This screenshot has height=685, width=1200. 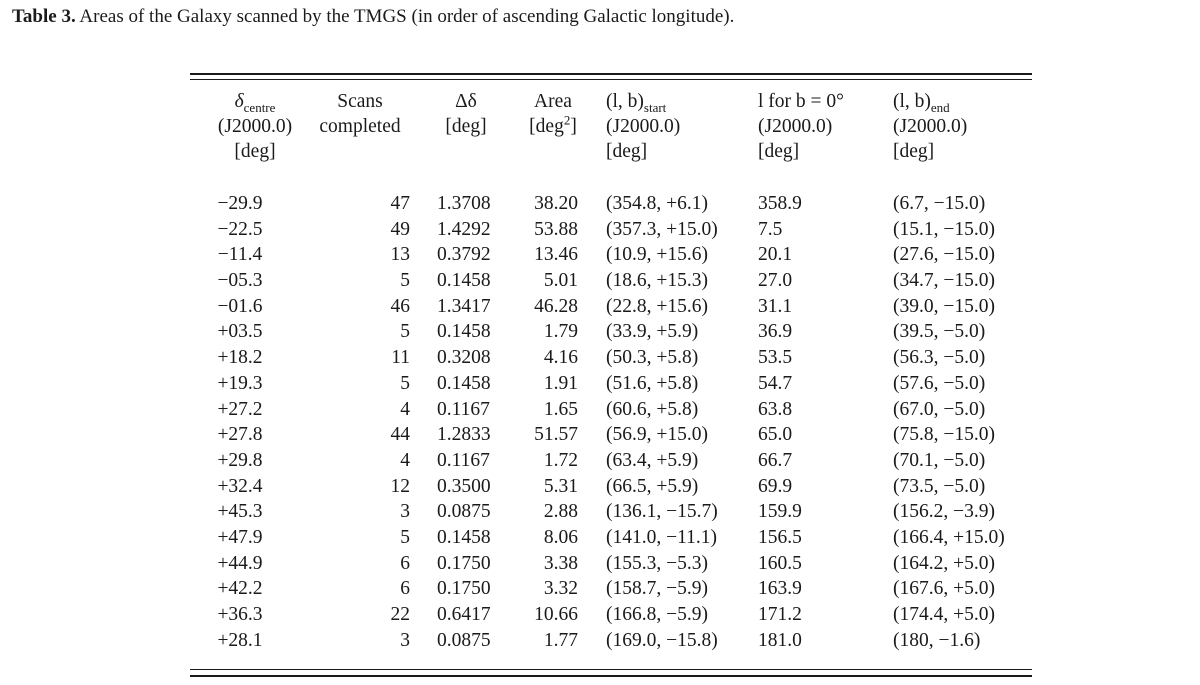 I want to click on cell-delta-centre: −11.4, so click(x=240, y=255).